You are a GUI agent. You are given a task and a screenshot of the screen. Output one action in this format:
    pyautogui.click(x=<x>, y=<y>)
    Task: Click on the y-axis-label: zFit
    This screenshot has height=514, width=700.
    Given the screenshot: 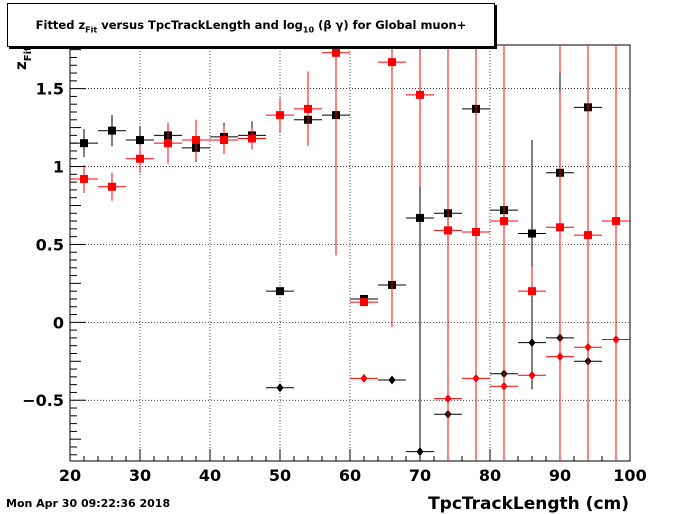 What is the action you would take?
    pyautogui.click(x=23, y=58)
    